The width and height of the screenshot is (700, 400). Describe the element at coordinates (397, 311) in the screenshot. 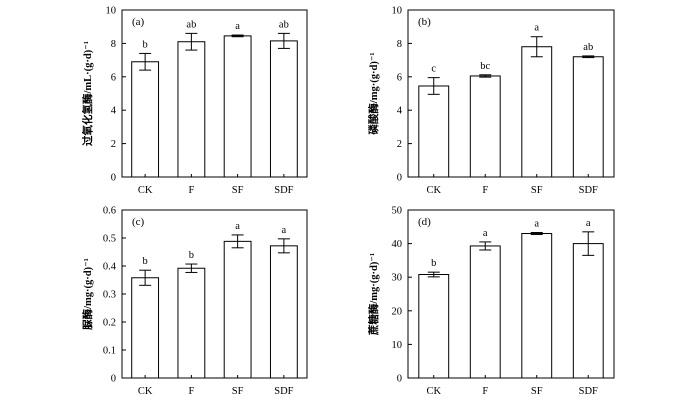

I see `ytick-label-d-2: 20` at that location.